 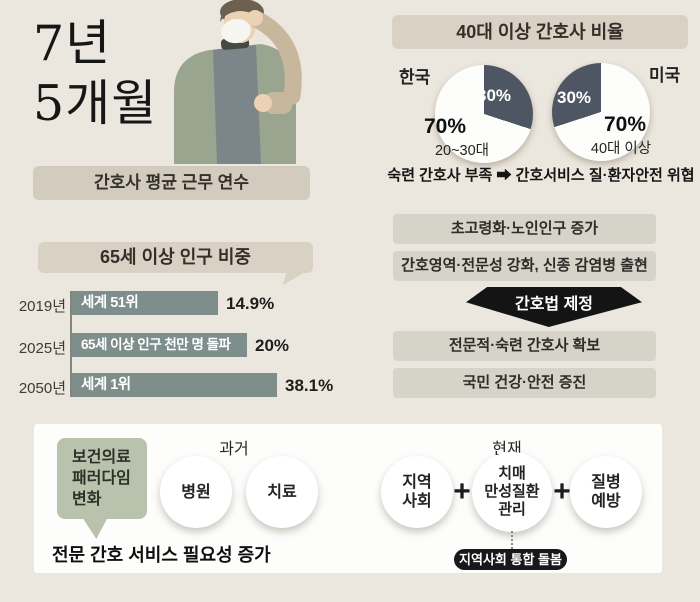 I want to click on bar-value-2050: 38.1%, so click(x=309, y=385).